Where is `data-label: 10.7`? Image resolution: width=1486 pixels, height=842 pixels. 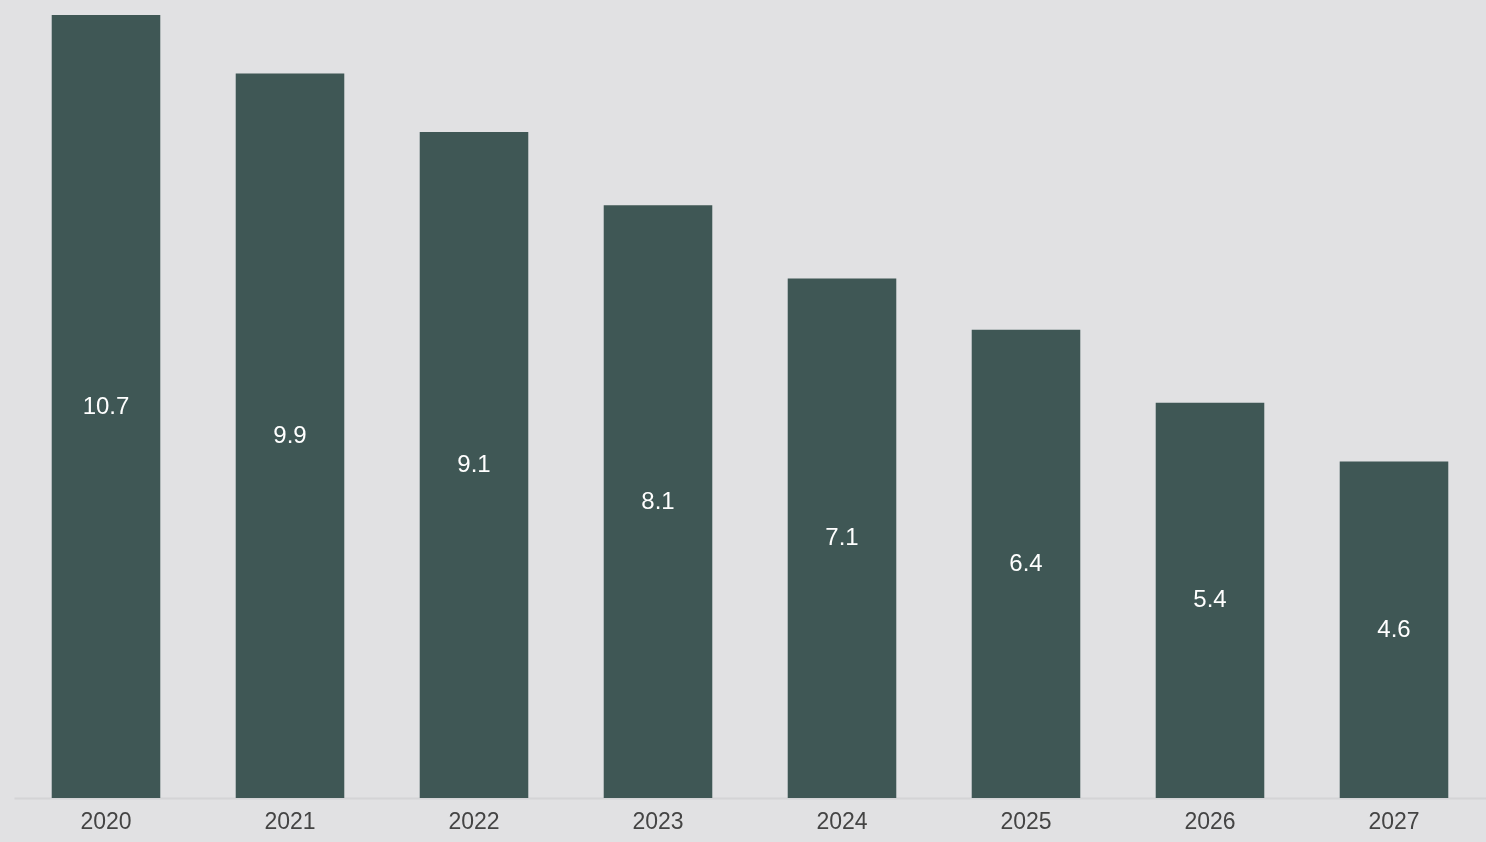
data-label: 10.7 is located at coordinates (106, 405).